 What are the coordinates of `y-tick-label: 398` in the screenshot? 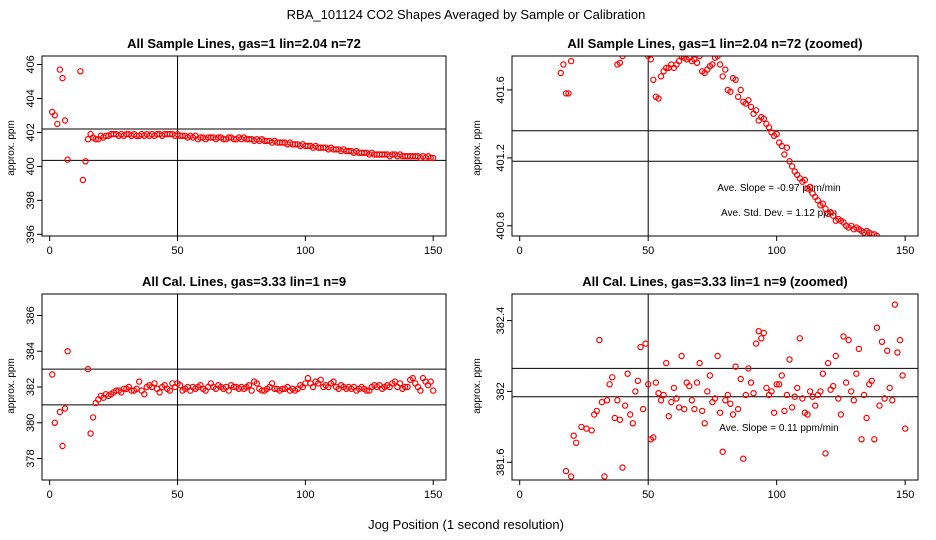 It's located at (31, 200).